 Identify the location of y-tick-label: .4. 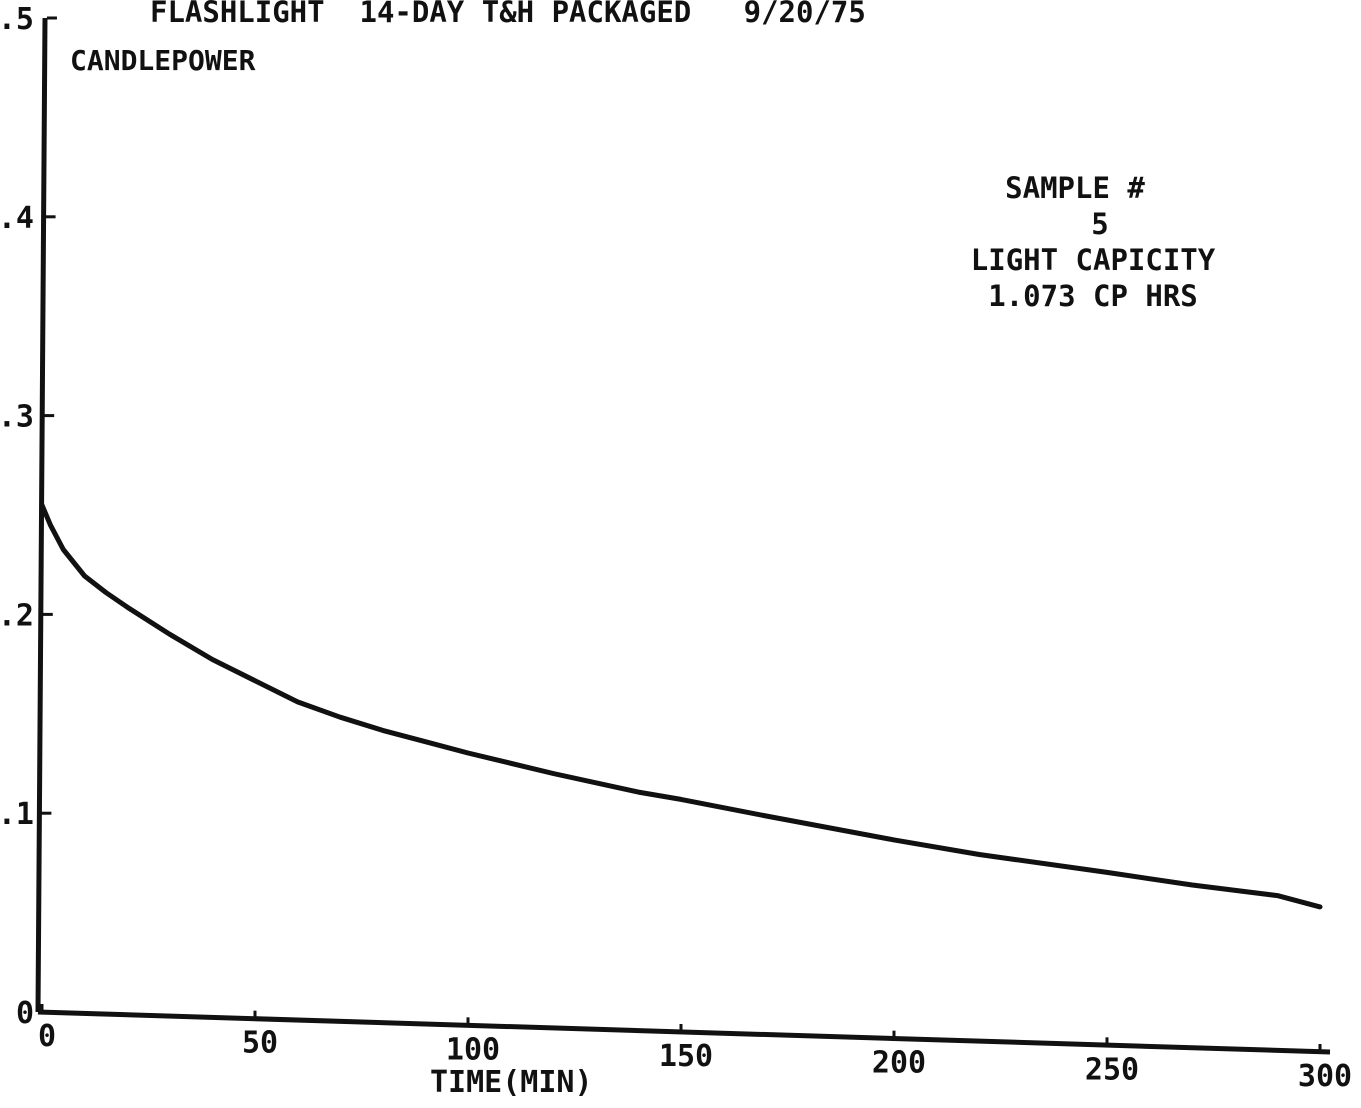
(17, 218).